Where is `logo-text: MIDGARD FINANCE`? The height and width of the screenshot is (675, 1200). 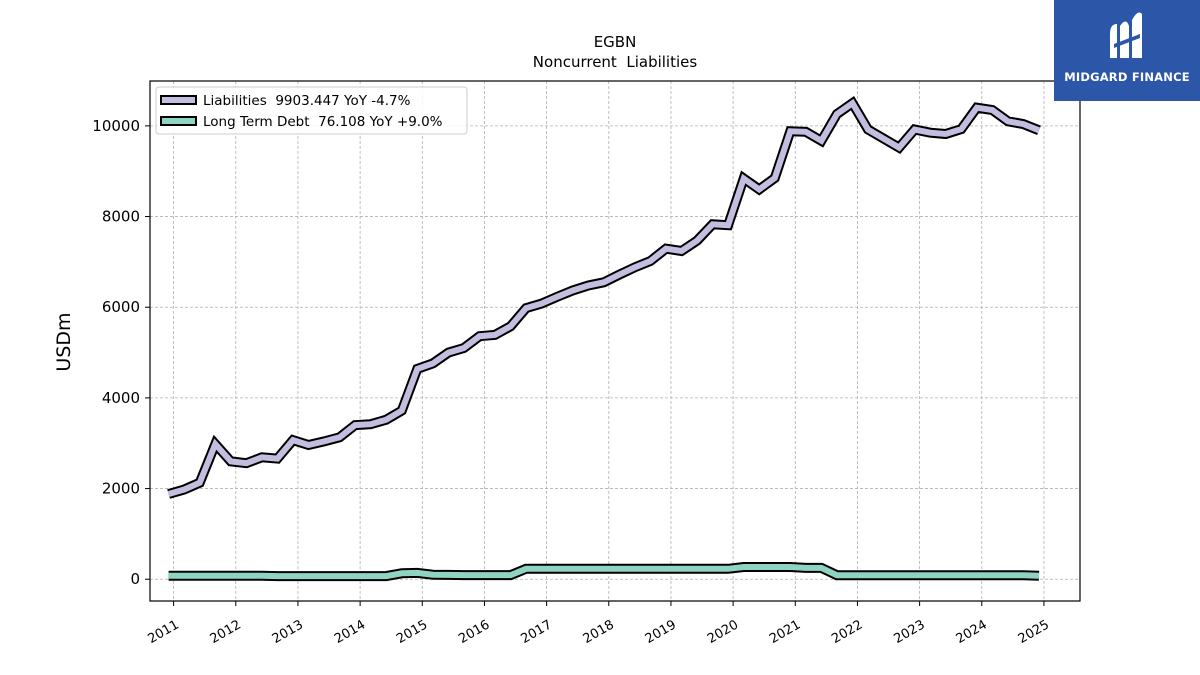 logo-text: MIDGARD FINANCE is located at coordinates (1127, 77).